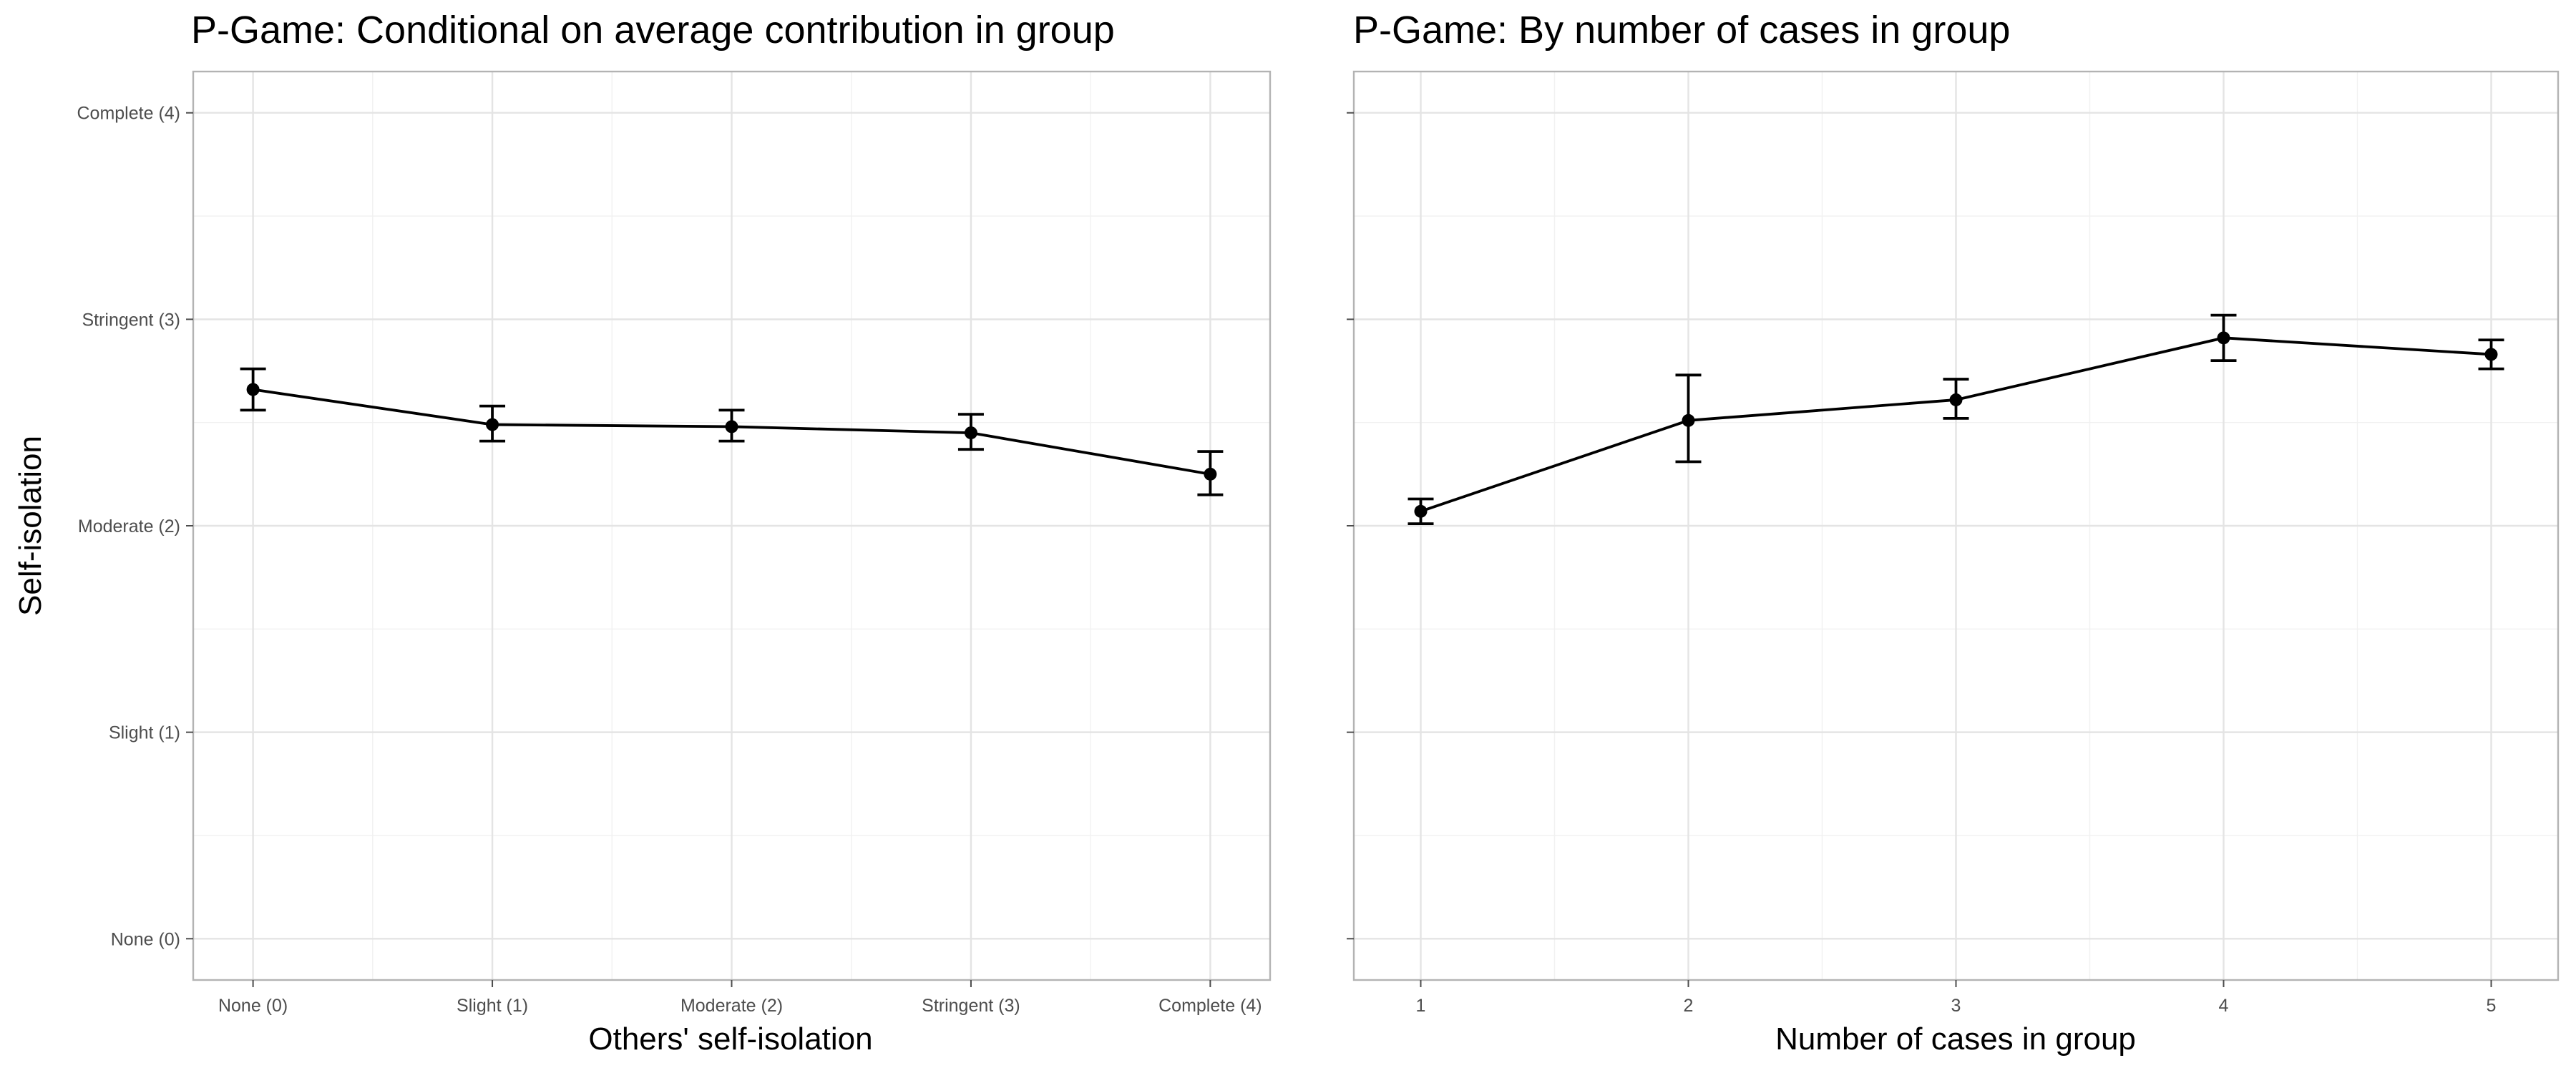 The height and width of the screenshot is (1073, 2576). What do you see at coordinates (1421, 1006) in the screenshot?
I see `right-panel-x-tick-label: 1` at bounding box center [1421, 1006].